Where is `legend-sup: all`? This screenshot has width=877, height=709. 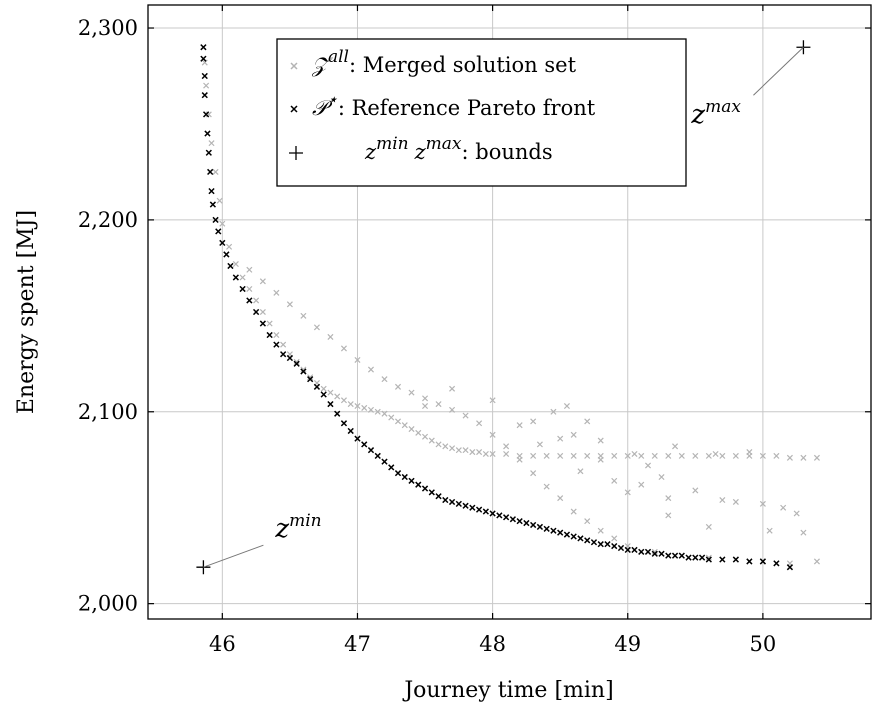 legend-sup: all is located at coordinates (338, 57).